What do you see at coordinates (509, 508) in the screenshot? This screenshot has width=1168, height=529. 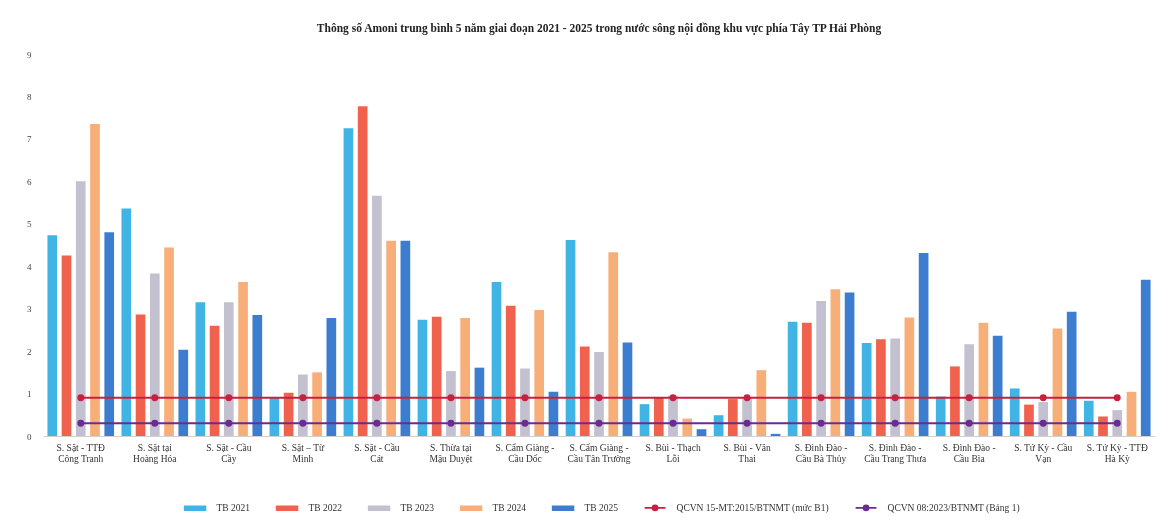 I see `legend-label: TB 2024` at bounding box center [509, 508].